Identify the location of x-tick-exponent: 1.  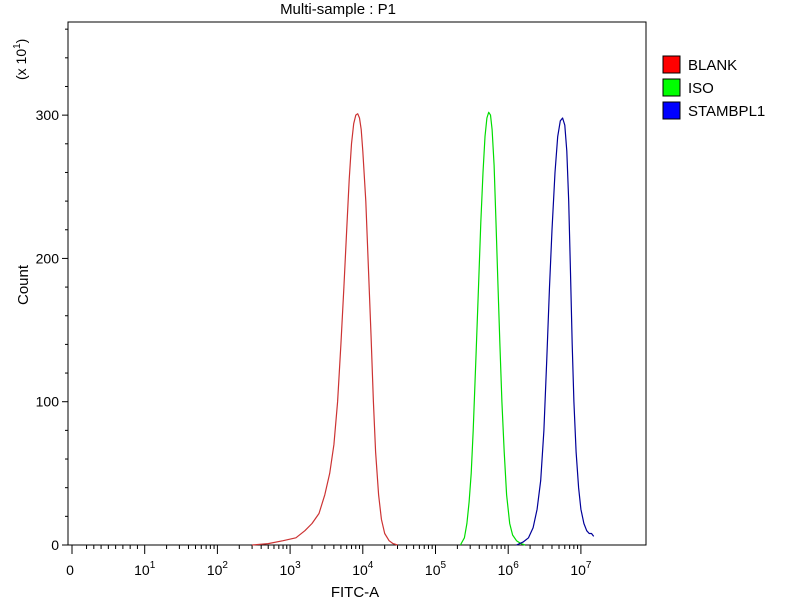
(153, 565).